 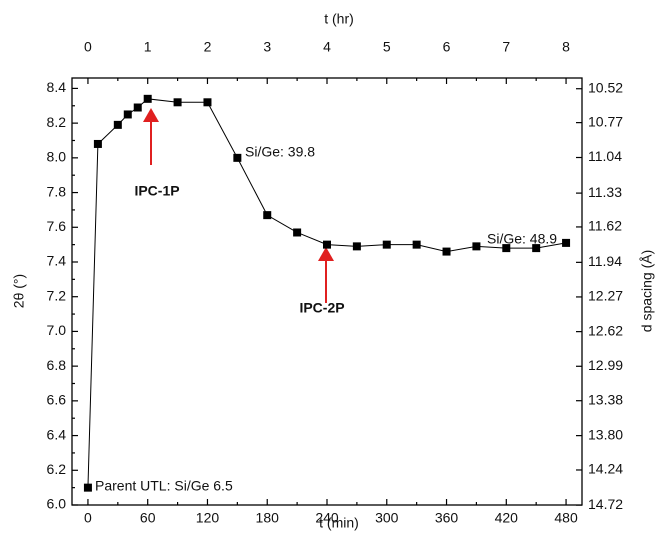 I want to click on y-tick-label: 7.8, so click(x=57, y=191).